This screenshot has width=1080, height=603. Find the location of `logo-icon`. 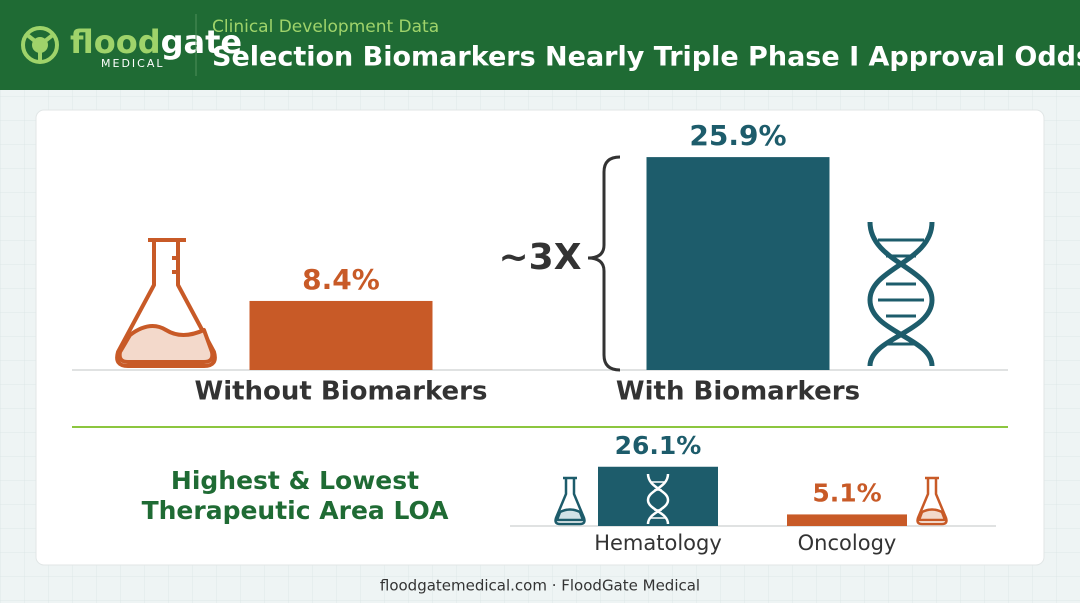

logo-icon is located at coordinates (40, 45).